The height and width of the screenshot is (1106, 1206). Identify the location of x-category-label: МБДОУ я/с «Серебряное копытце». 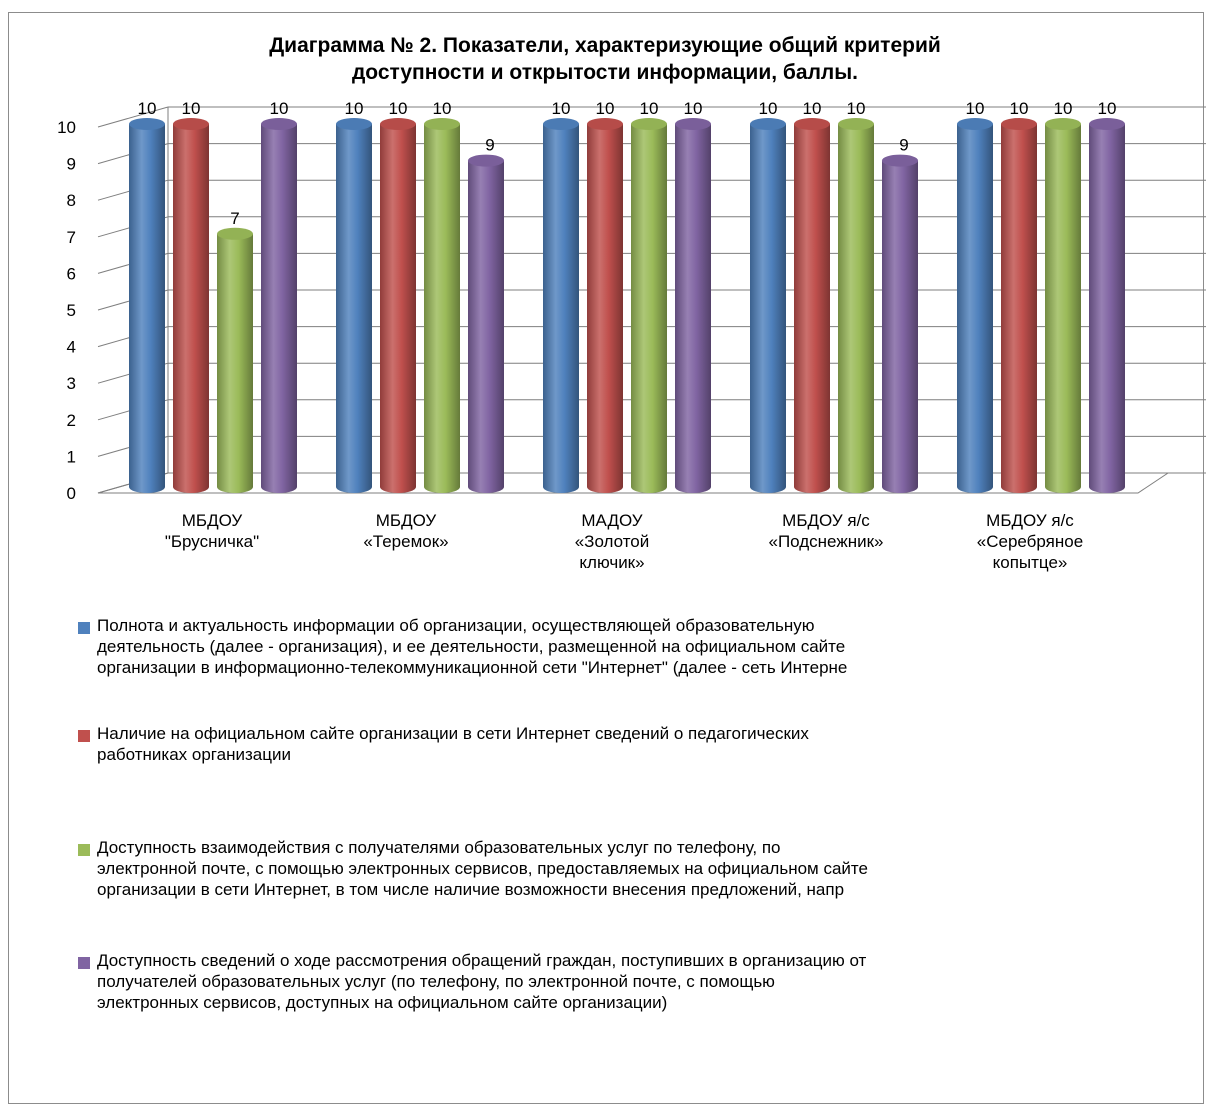
(1030, 541).